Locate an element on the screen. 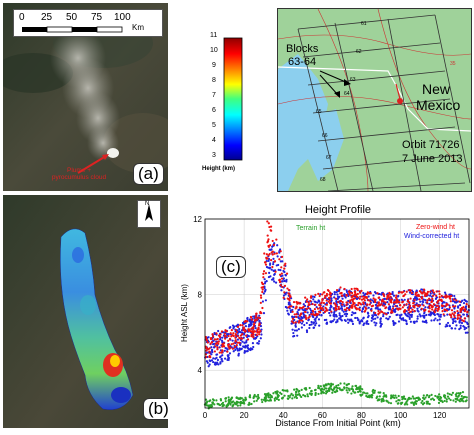  block-number-65: 65 is located at coordinates (319, 112).